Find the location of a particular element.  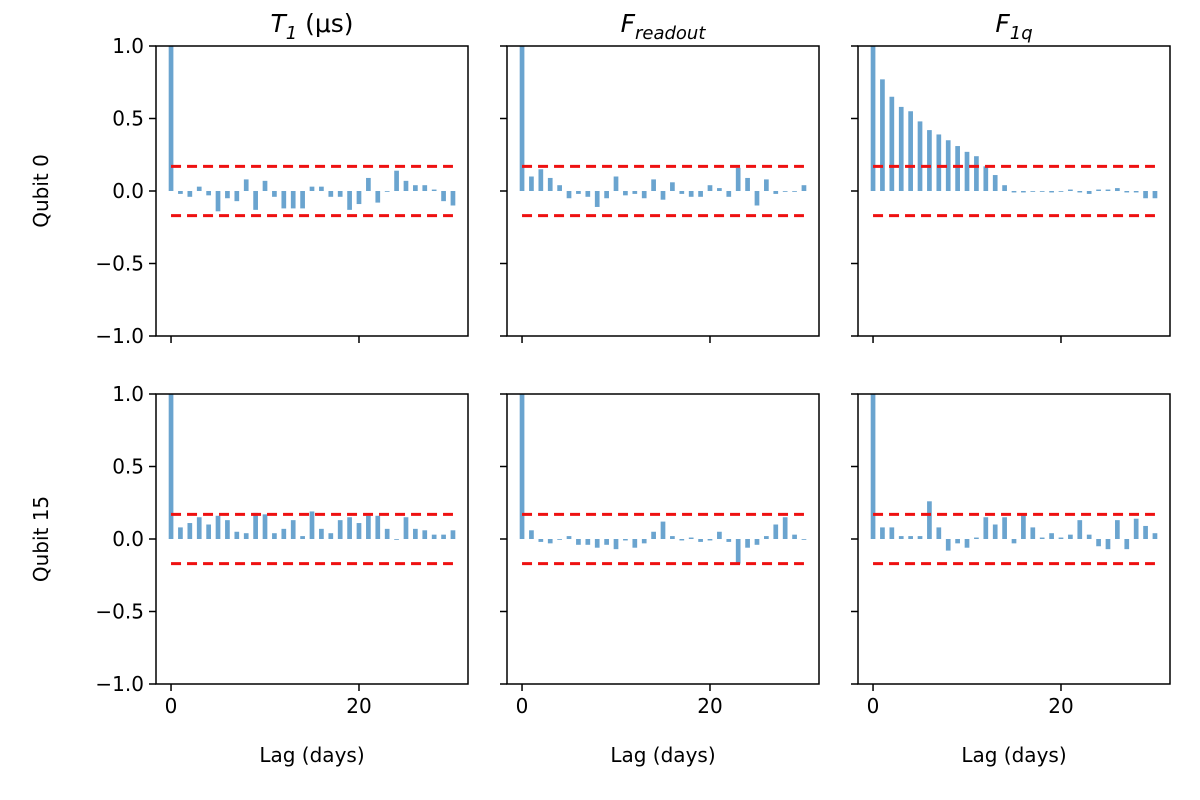

y-tick-label: −0.5 is located at coordinates (119, 612).